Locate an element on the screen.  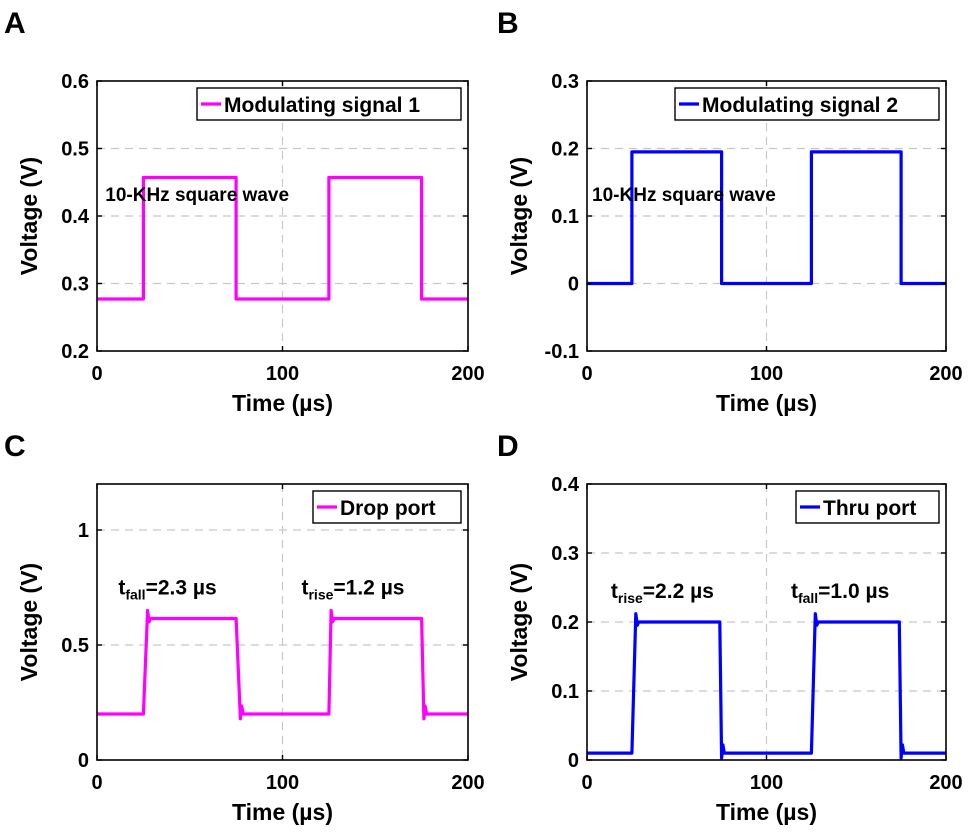
panel-letter: B is located at coordinates (508, 23).